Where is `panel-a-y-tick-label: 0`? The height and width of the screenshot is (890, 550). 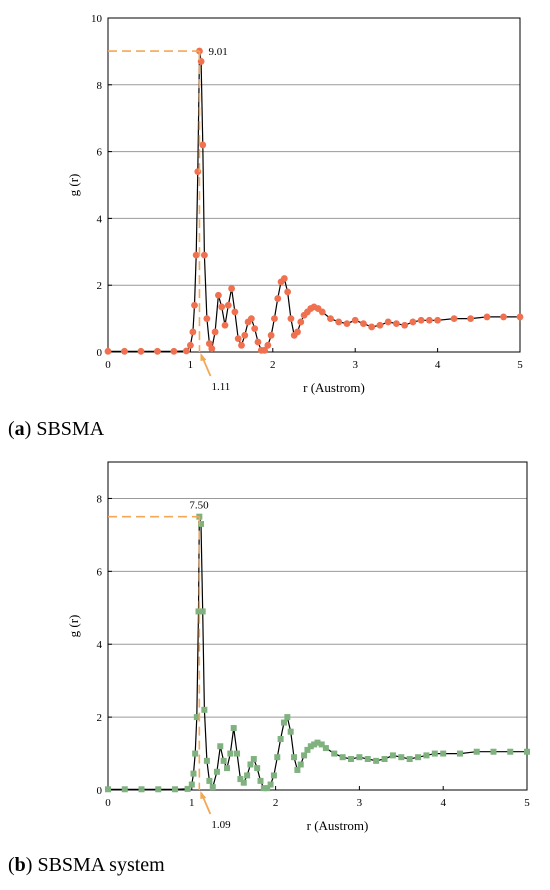
panel-a-y-tick-label: 0 is located at coordinates (100, 353).